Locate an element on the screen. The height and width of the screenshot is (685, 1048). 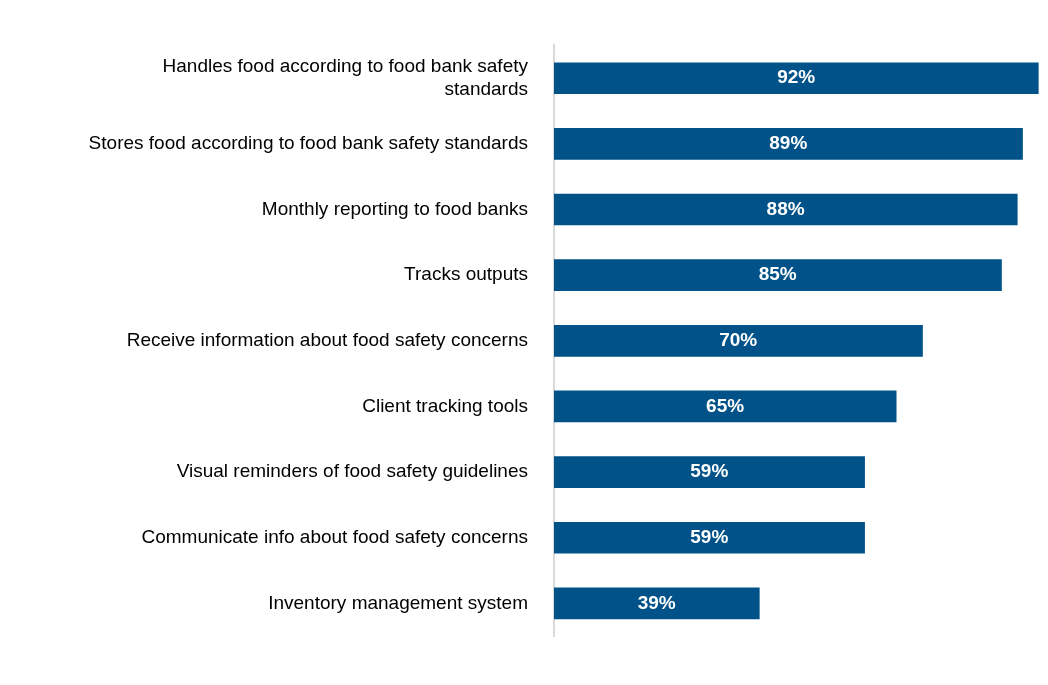
y-tick-label: Monthly reporting to food banks is located at coordinates (394, 208).